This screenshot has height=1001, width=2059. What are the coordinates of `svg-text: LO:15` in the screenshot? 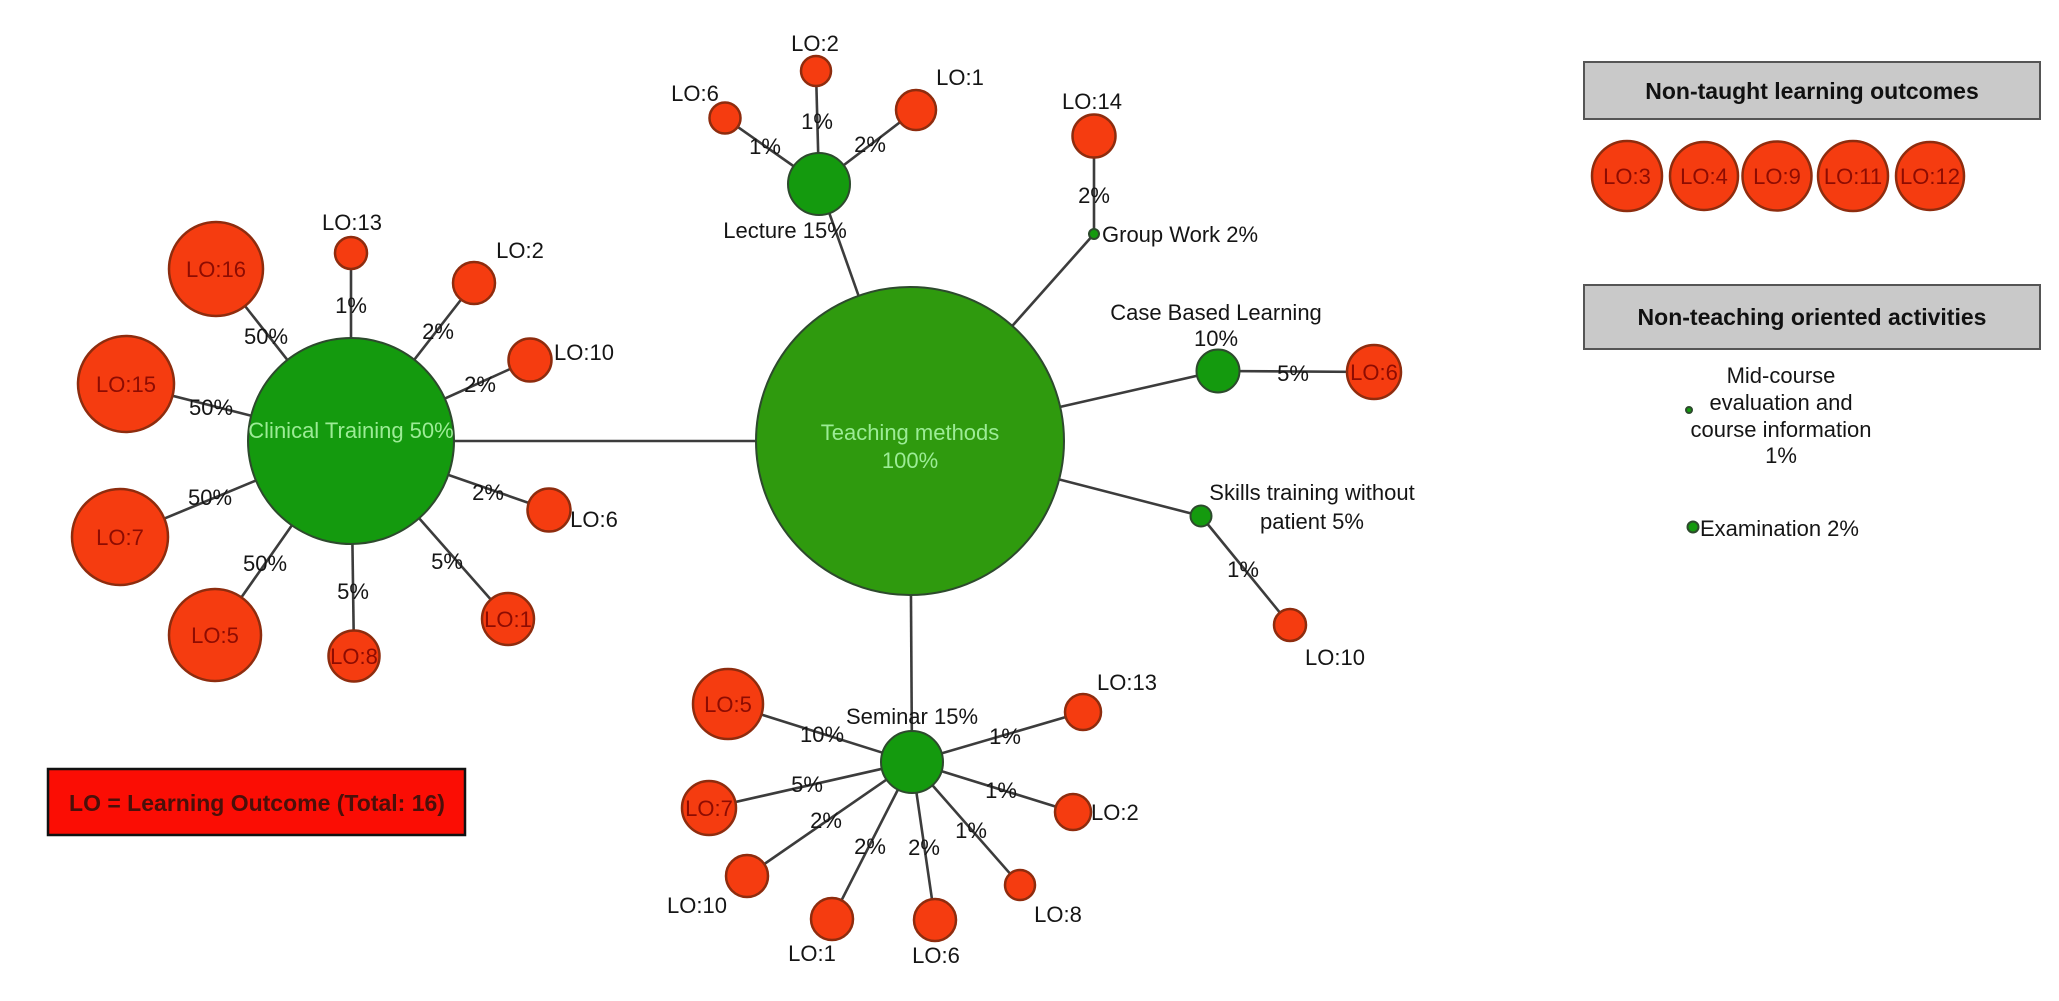 It's located at (126, 384).